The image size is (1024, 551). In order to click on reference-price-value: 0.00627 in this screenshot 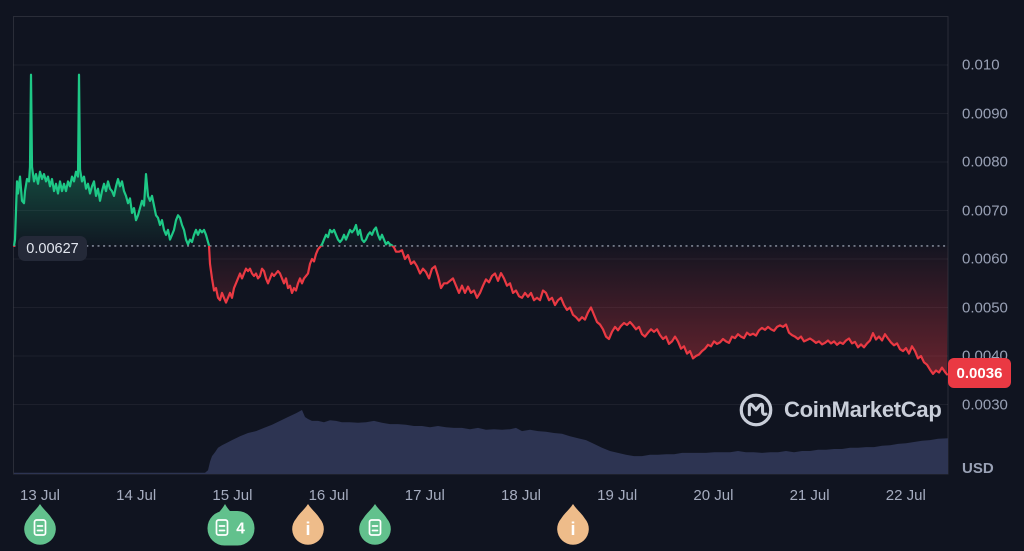, I will do `click(52, 248)`.